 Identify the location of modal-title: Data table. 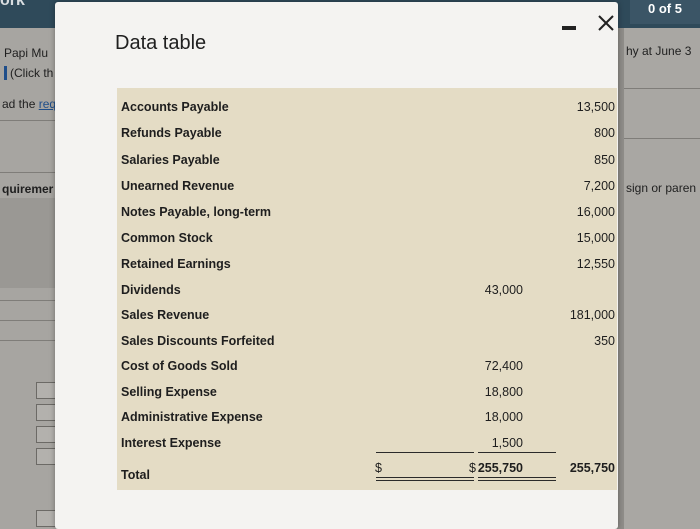
(161, 43).